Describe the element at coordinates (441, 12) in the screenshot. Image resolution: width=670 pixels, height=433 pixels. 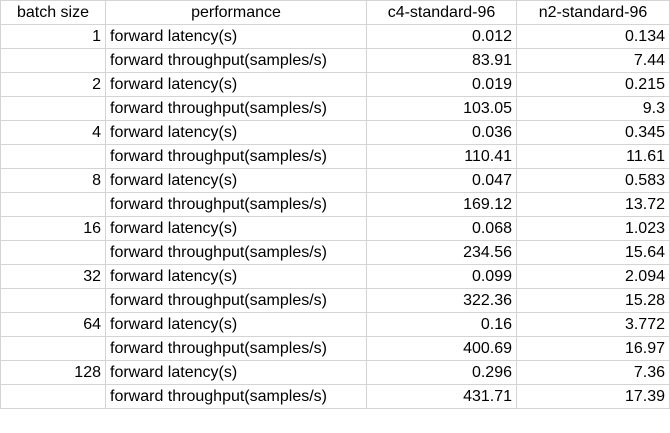
I see `header-c4-standard-96: c4-standard-96` at that location.